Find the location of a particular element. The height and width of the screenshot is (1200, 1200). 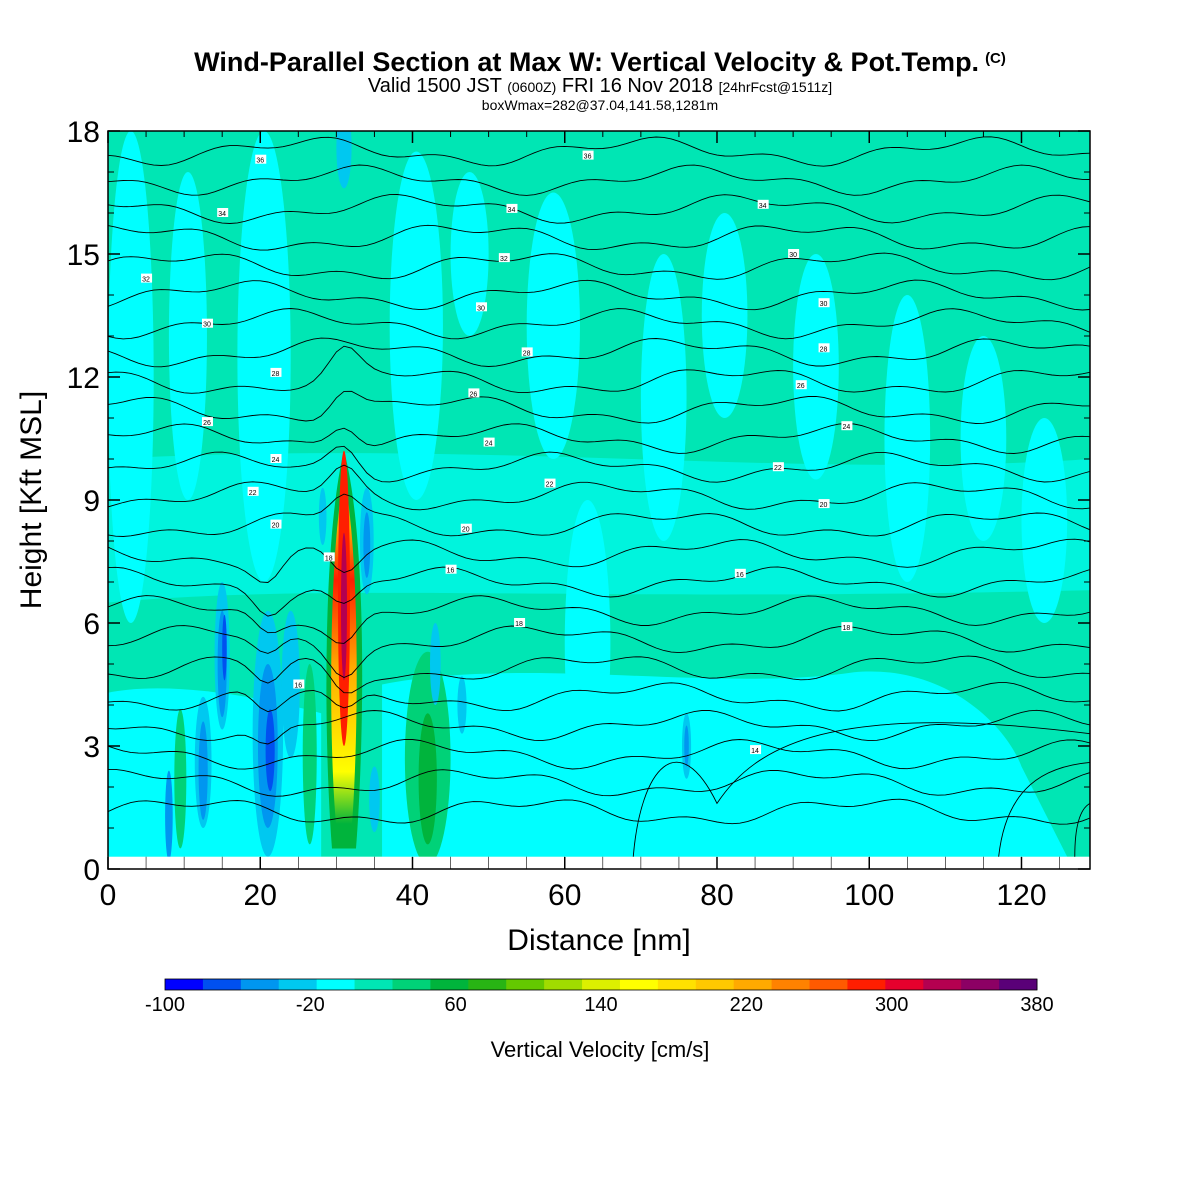

colorbar-tick-label: 220 is located at coordinates (746, 1005).